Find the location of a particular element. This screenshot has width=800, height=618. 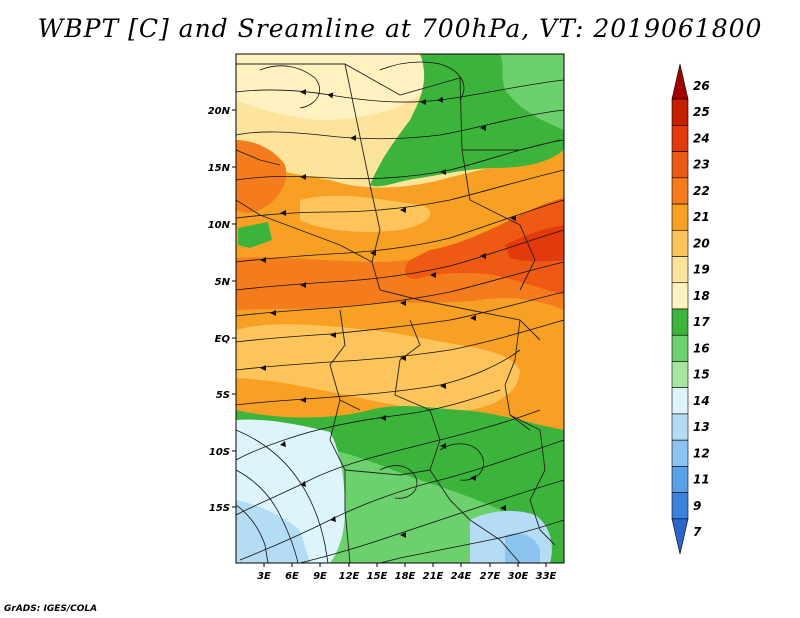

colorbar-label: 22 is located at coordinates (701, 191).